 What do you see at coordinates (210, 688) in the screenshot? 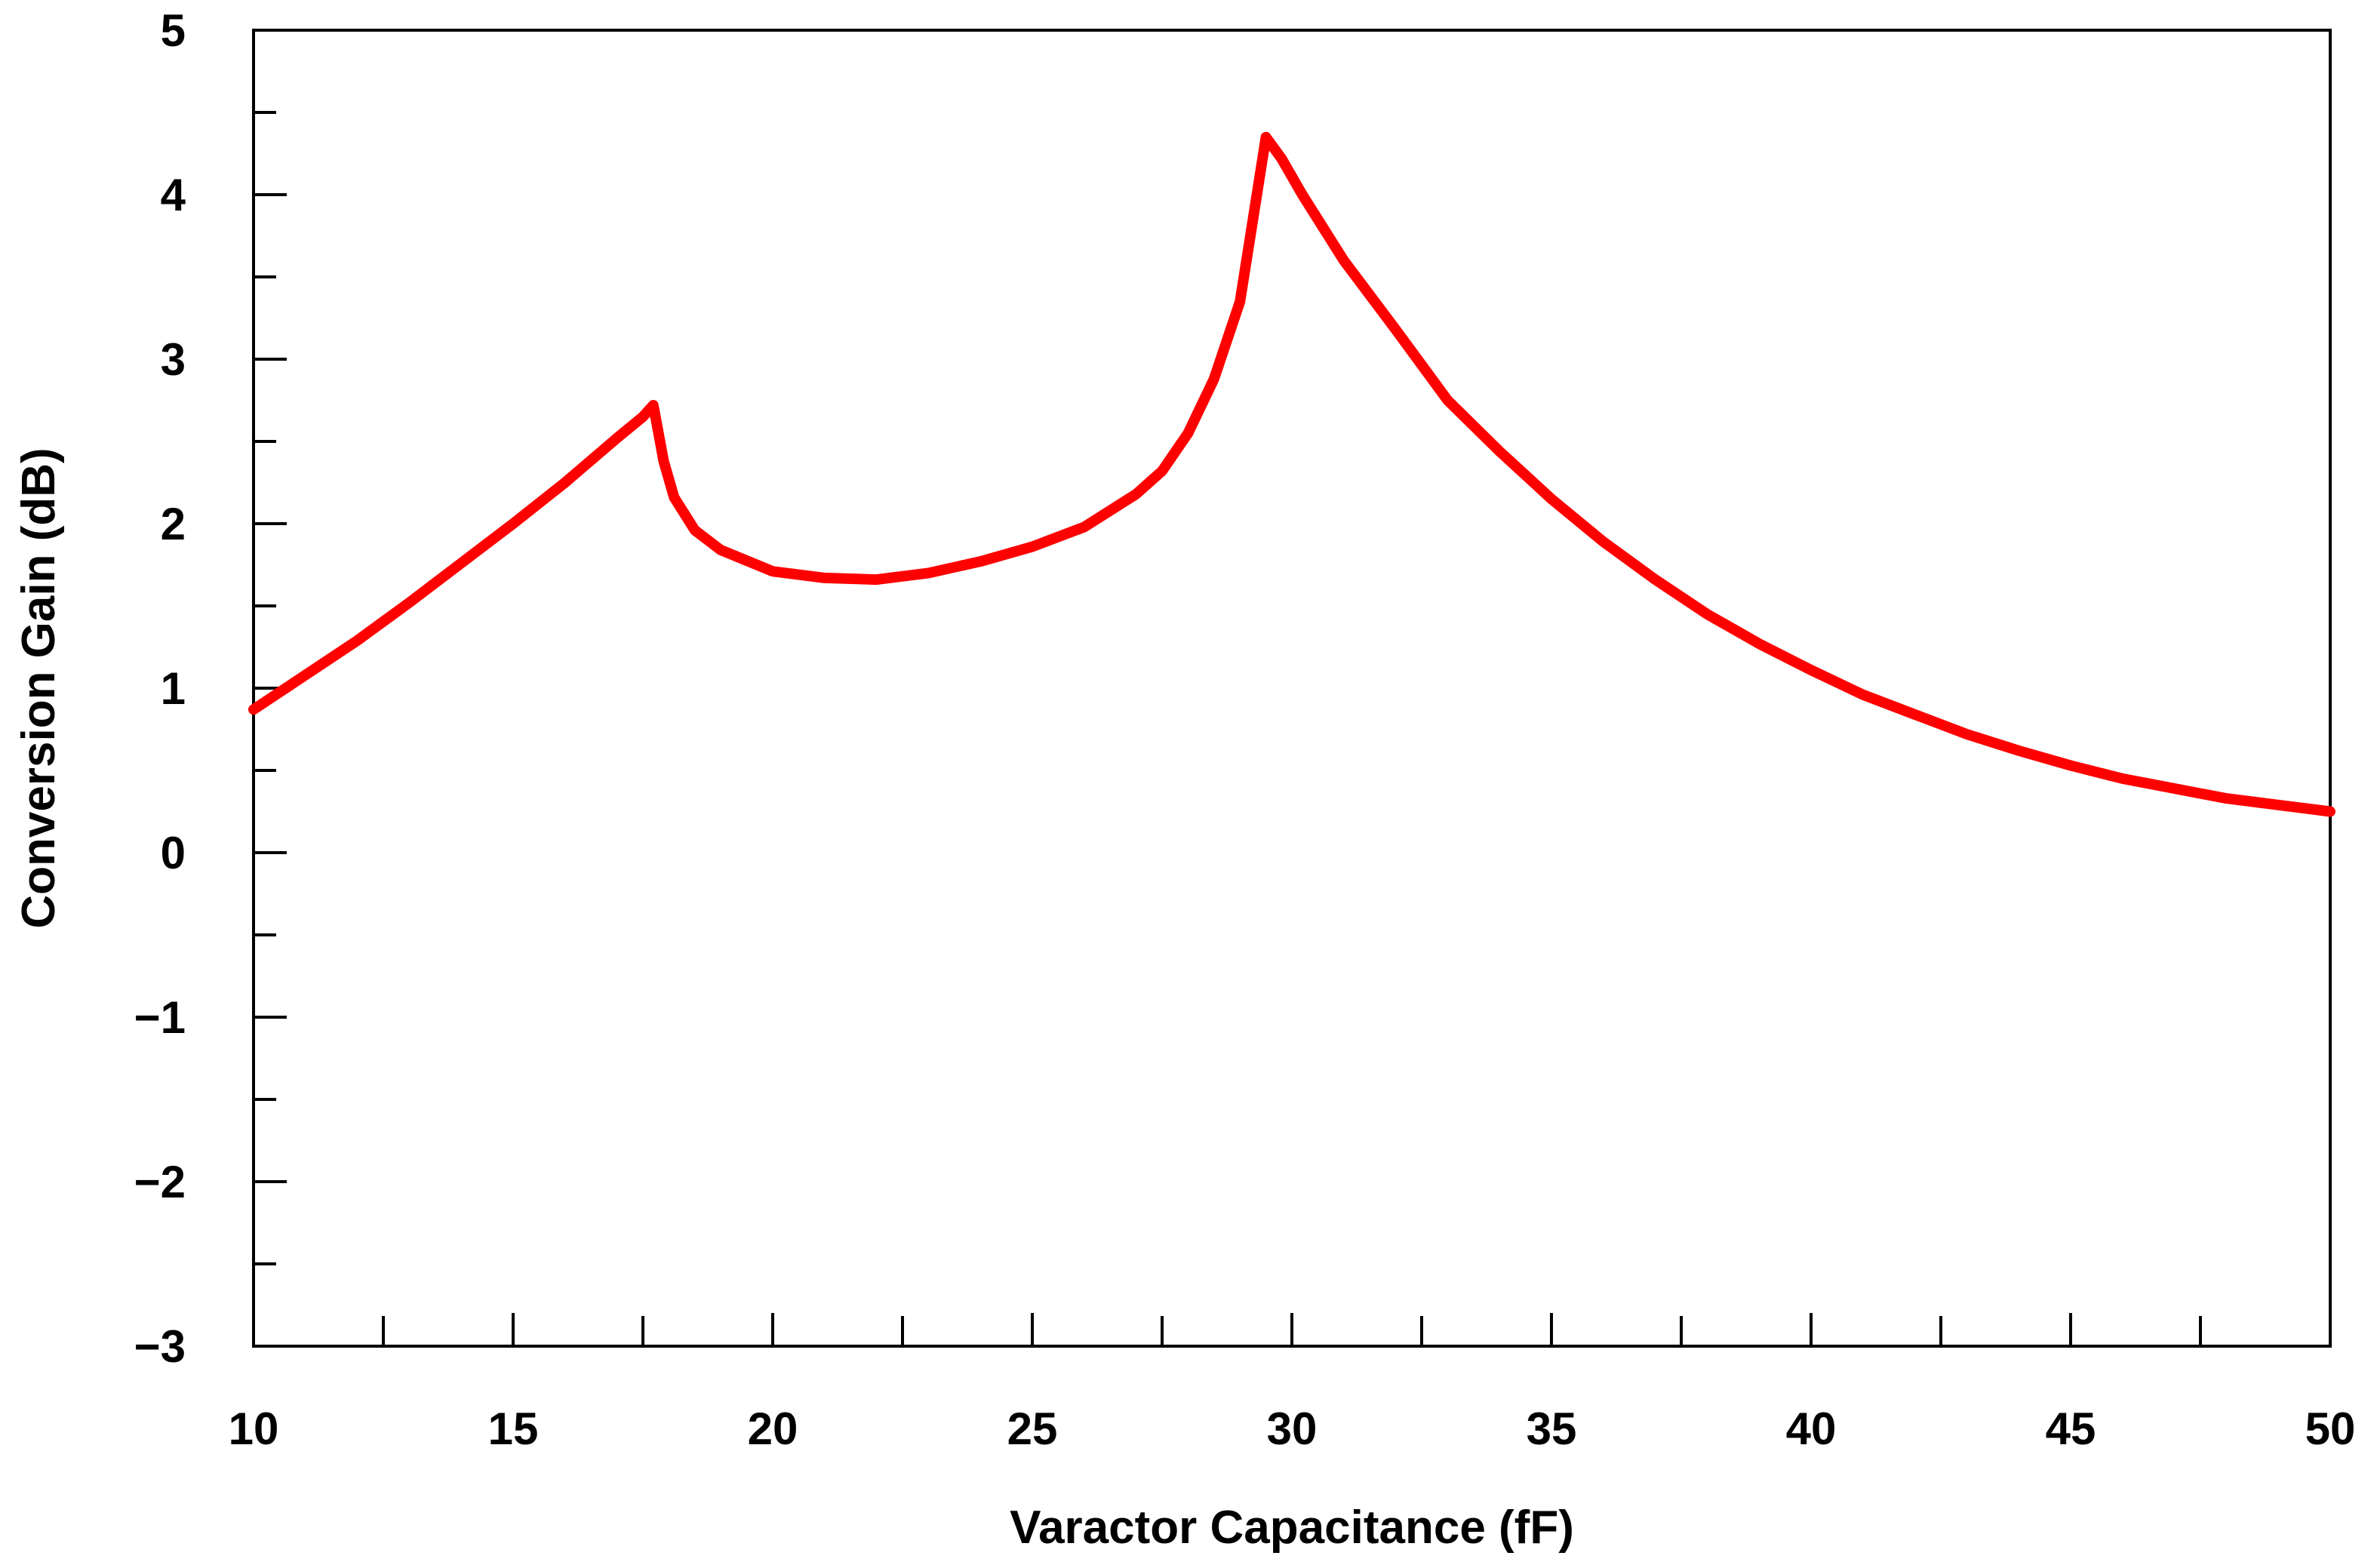
I see `y-axis: −3 −2 −1 0 1 2 3 4 5` at bounding box center [210, 688].